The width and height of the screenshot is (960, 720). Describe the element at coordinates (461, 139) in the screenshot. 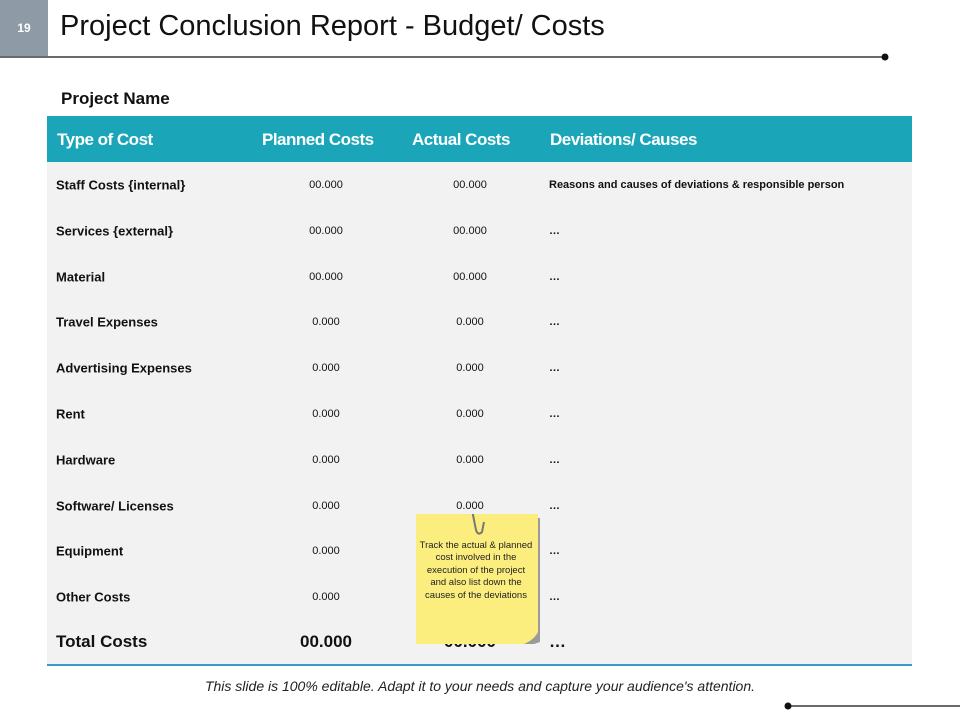

I see `header-cell: Actual Costs` at that location.